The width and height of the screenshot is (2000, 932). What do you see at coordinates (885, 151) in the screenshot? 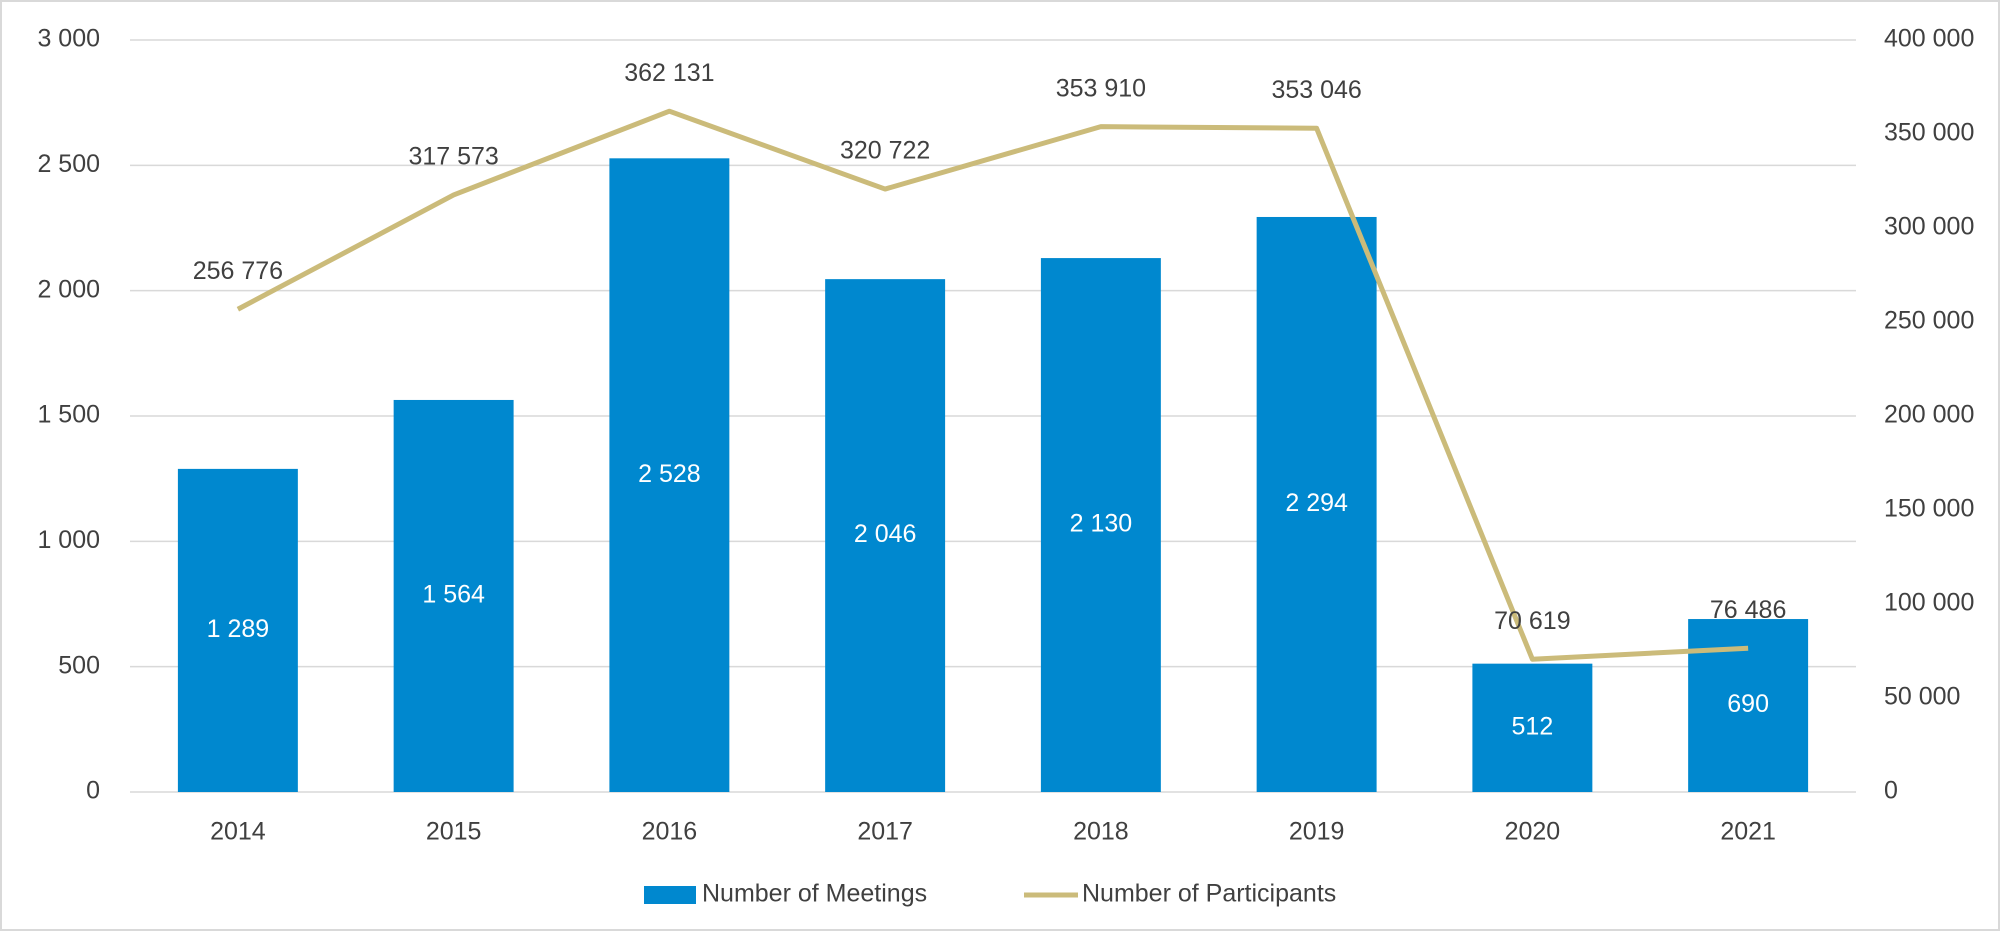
I see `line-value-label: 320 722` at bounding box center [885, 151].